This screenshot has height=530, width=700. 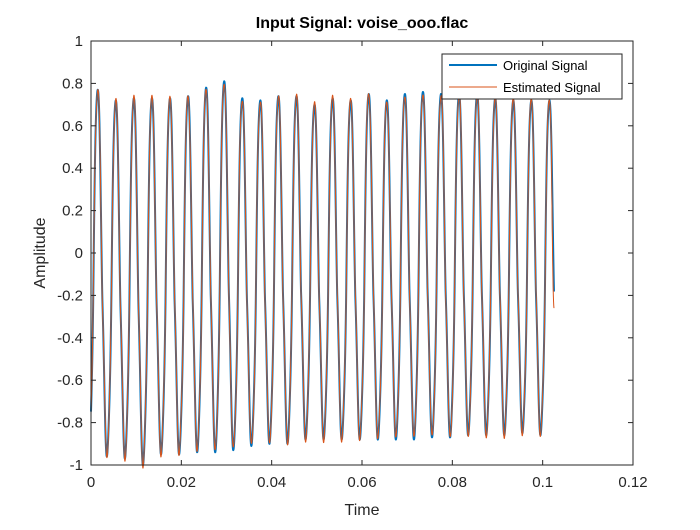 I want to click on y-tick-label: 0.6, so click(x=72, y=126).